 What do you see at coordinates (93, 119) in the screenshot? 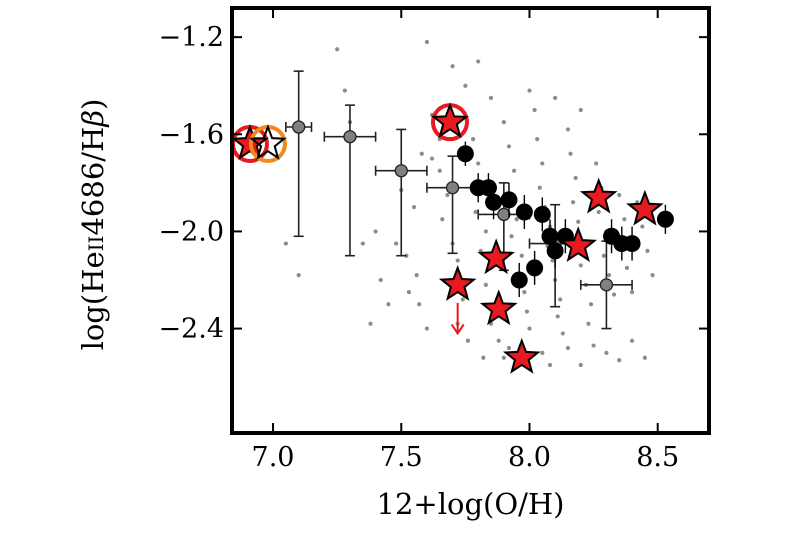
I see `y-axis-label-part: β` at bounding box center [93, 119].